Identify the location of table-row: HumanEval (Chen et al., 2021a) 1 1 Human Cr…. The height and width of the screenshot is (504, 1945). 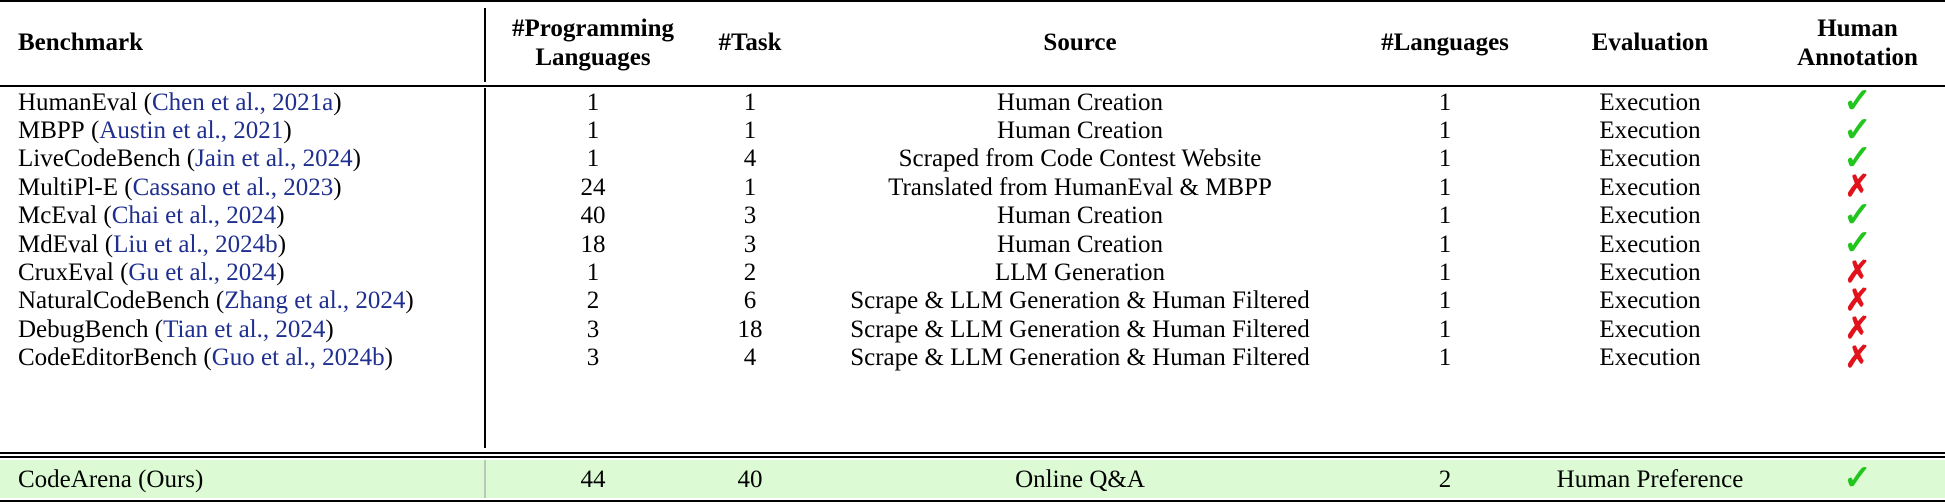
(972, 102).